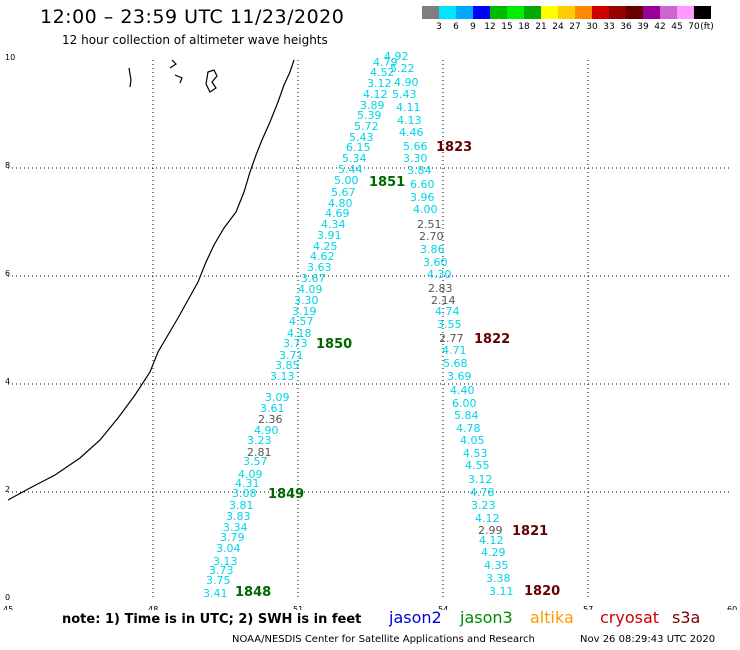 The width and height of the screenshot is (740, 650). Describe the element at coordinates (346, 180) in the screenshot. I see `swh-value: 5.00` at that location.